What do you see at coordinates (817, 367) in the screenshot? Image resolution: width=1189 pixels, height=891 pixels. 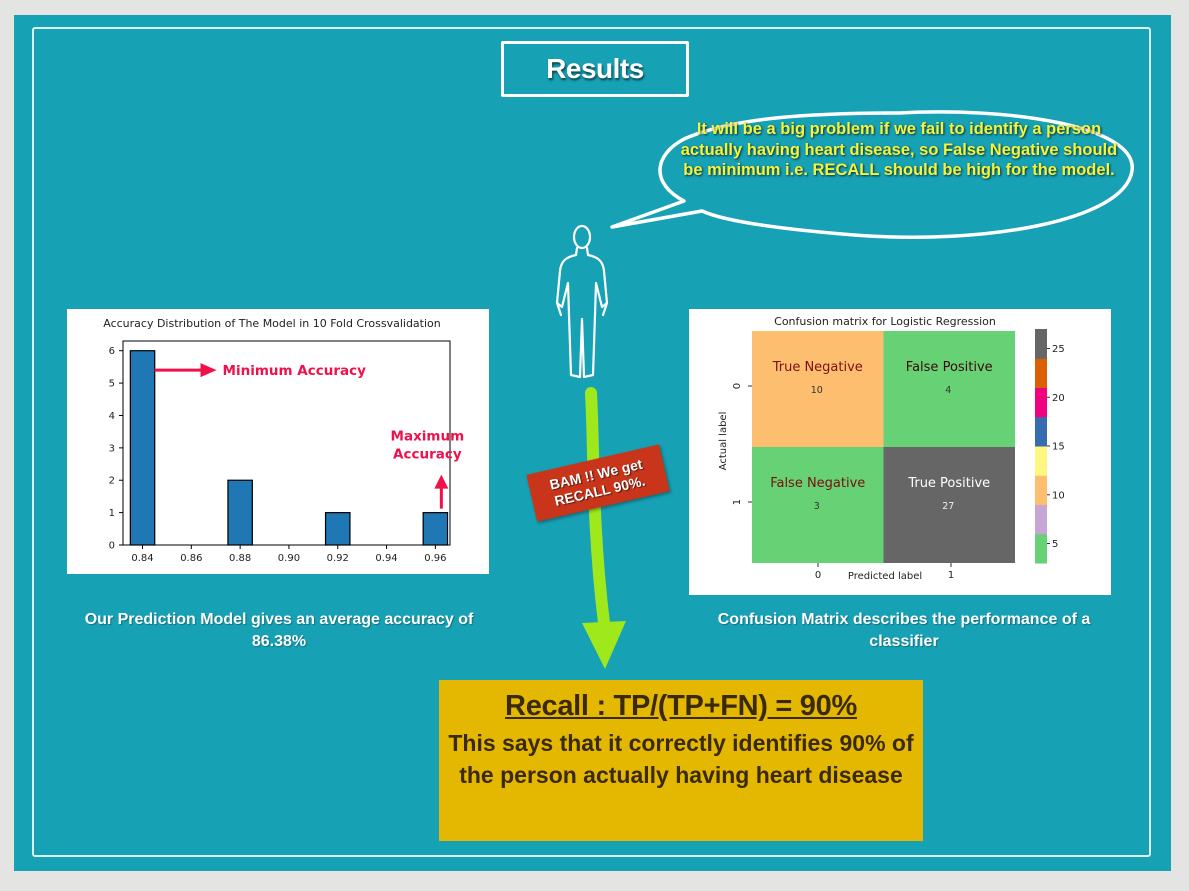 I see `cell-label: True Negative` at bounding box center [817, 367].